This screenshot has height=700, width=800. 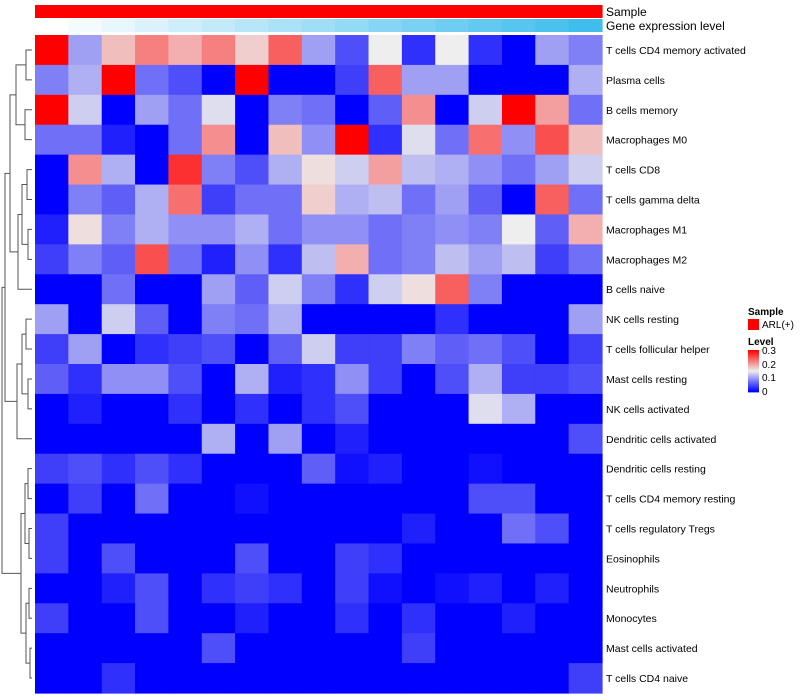 What do you see at coordinates (778, 325) in the screenshot?
I see `legend-sample-label: ARL(+)` at bounding box center [778, 325].